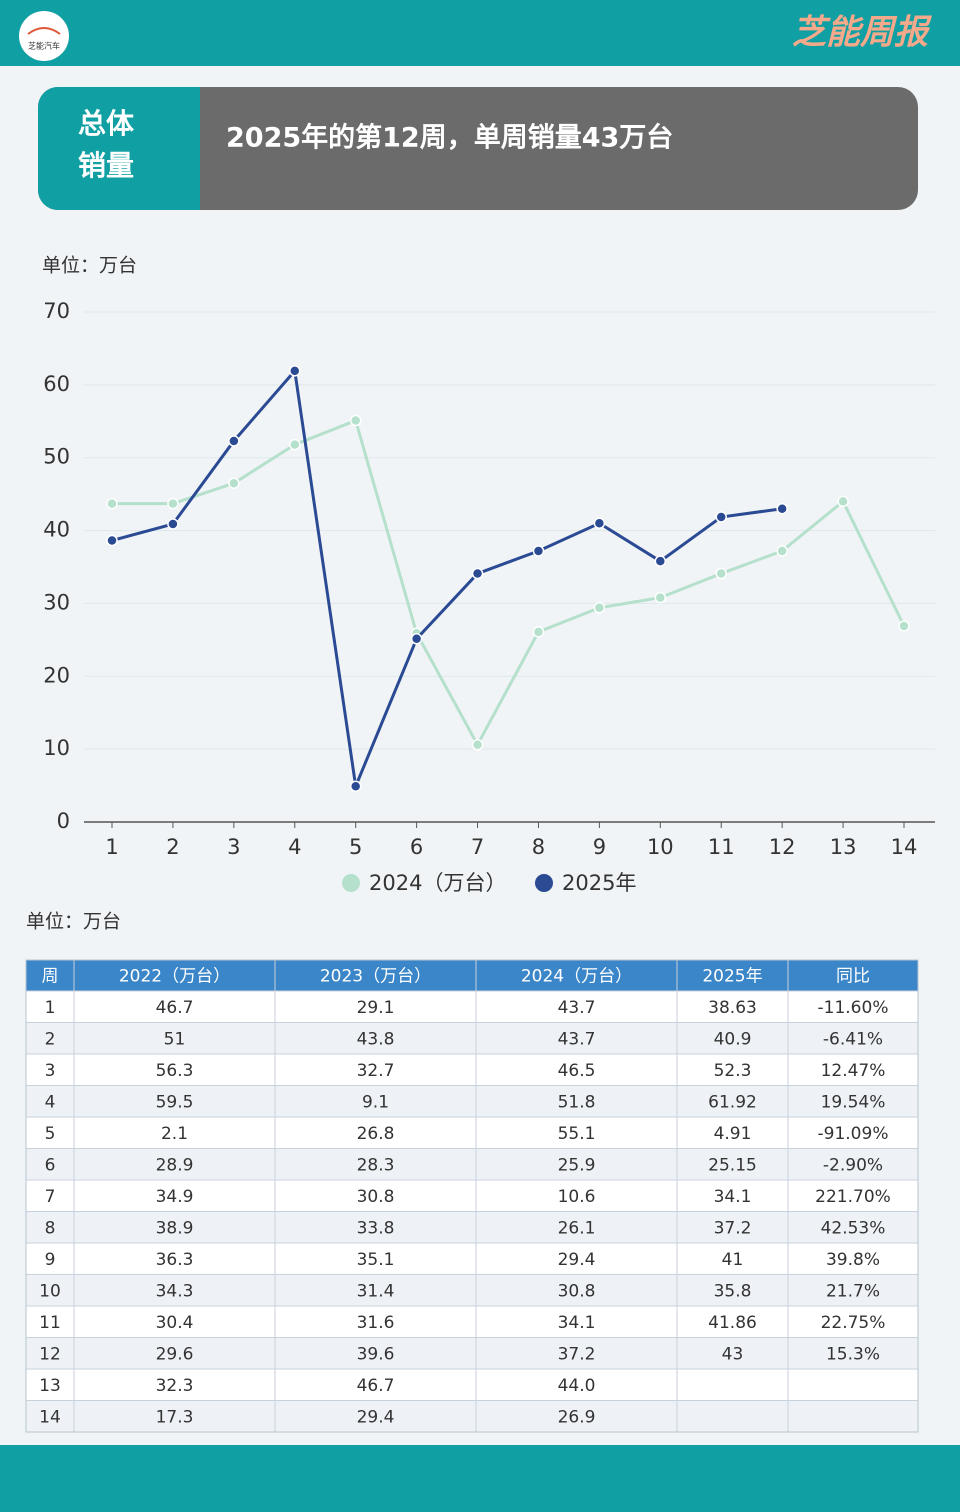  Describe the element at coordinates (853, 1008) in the screenshot. I see `table-cell: -11.60%` at that location.